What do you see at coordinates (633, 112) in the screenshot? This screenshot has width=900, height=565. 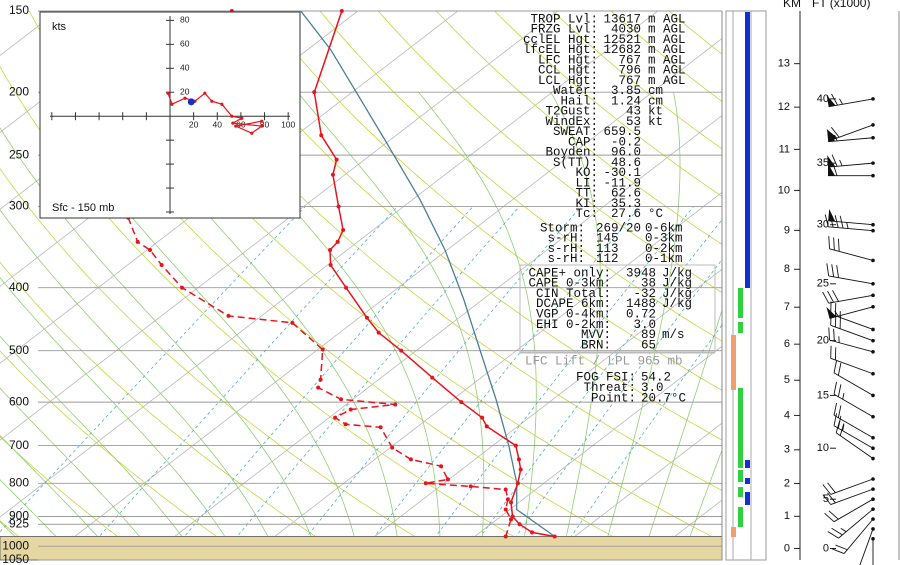 I see `indices-value: 43` at bounding box center [633, 112].